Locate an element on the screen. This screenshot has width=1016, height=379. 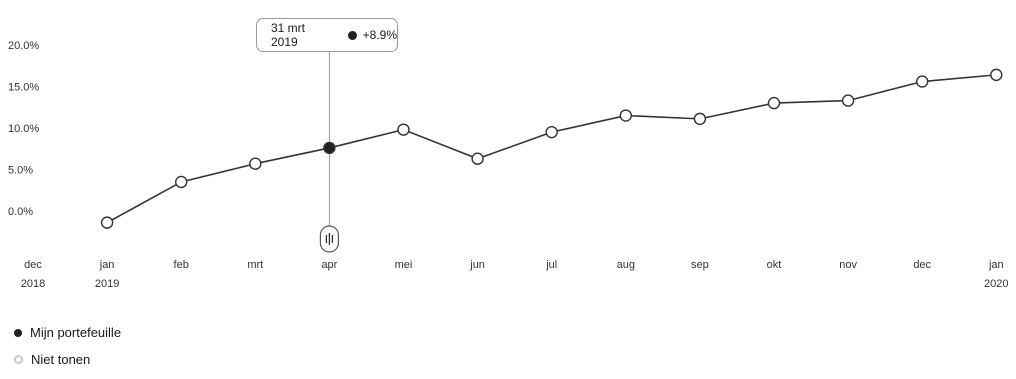
x-tick-label: jul is located at coordinates (551, 265).